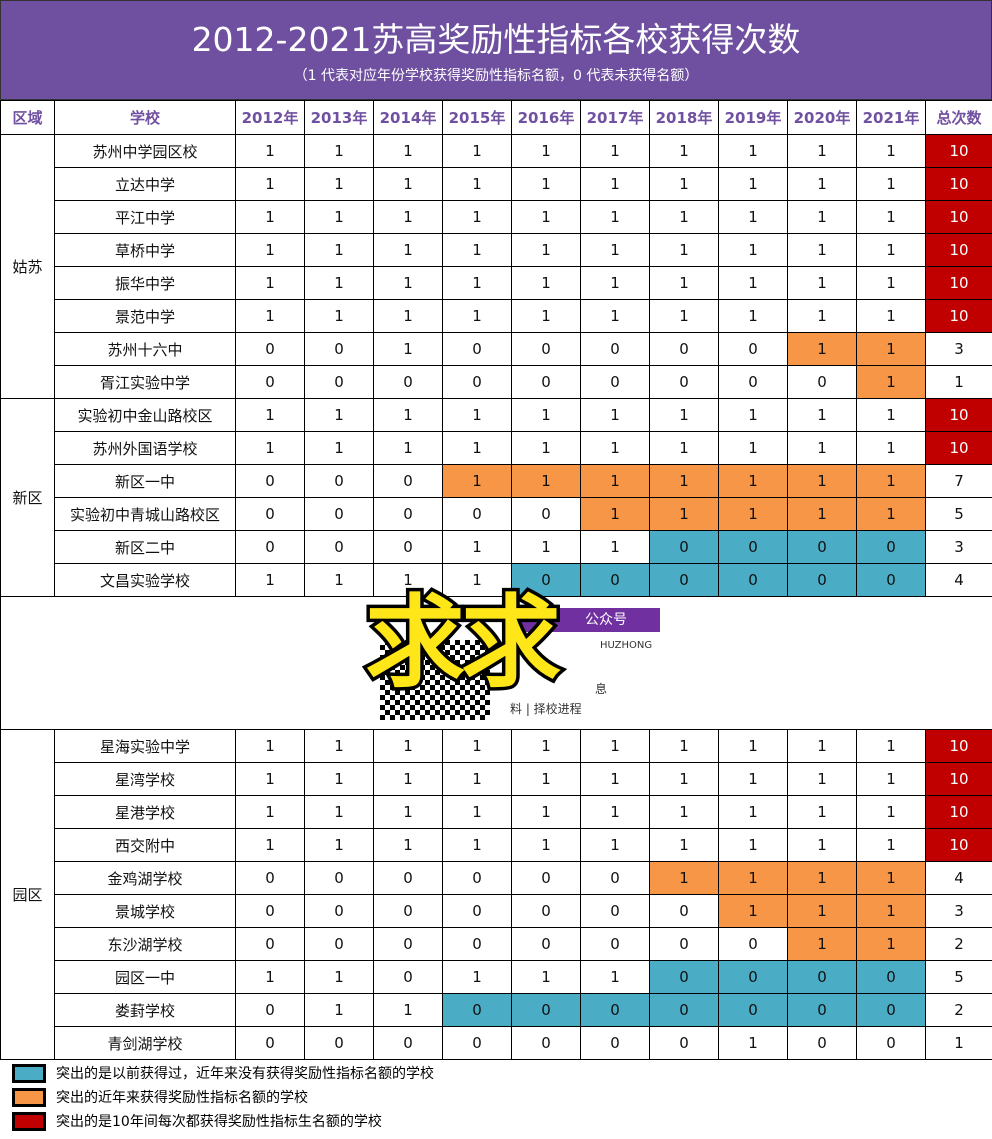 This screenshot has width=992, height=1139. What do you see at coordinates (496, 944) in the screenshot?
I see `table-row: 东沙湖学校 0 0 0 0 0 0 0 0 1 1 2` at bounding box center [496, 944].